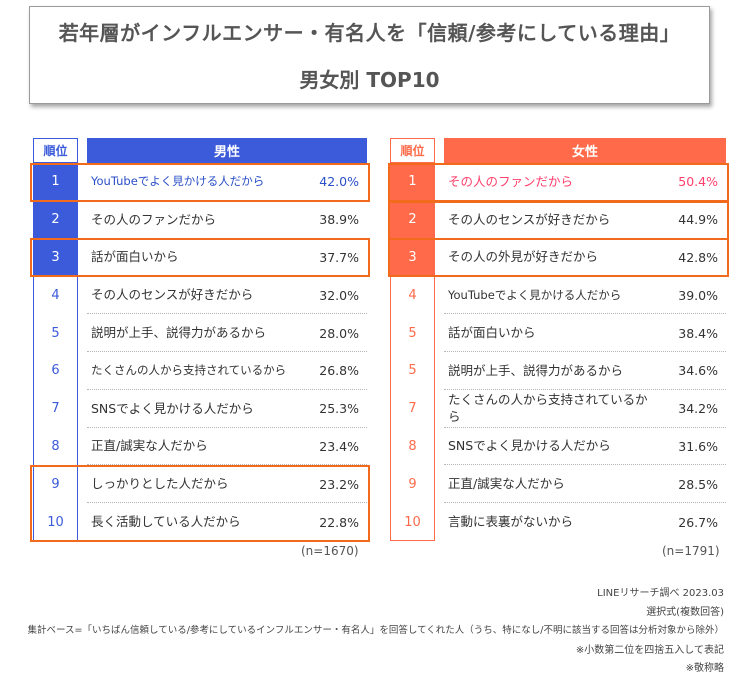 Image resolution: width=740 pixels, height=675 pixels. I want to click on female-reason-label: 正直/誠実な人だから, so click(506, 484).